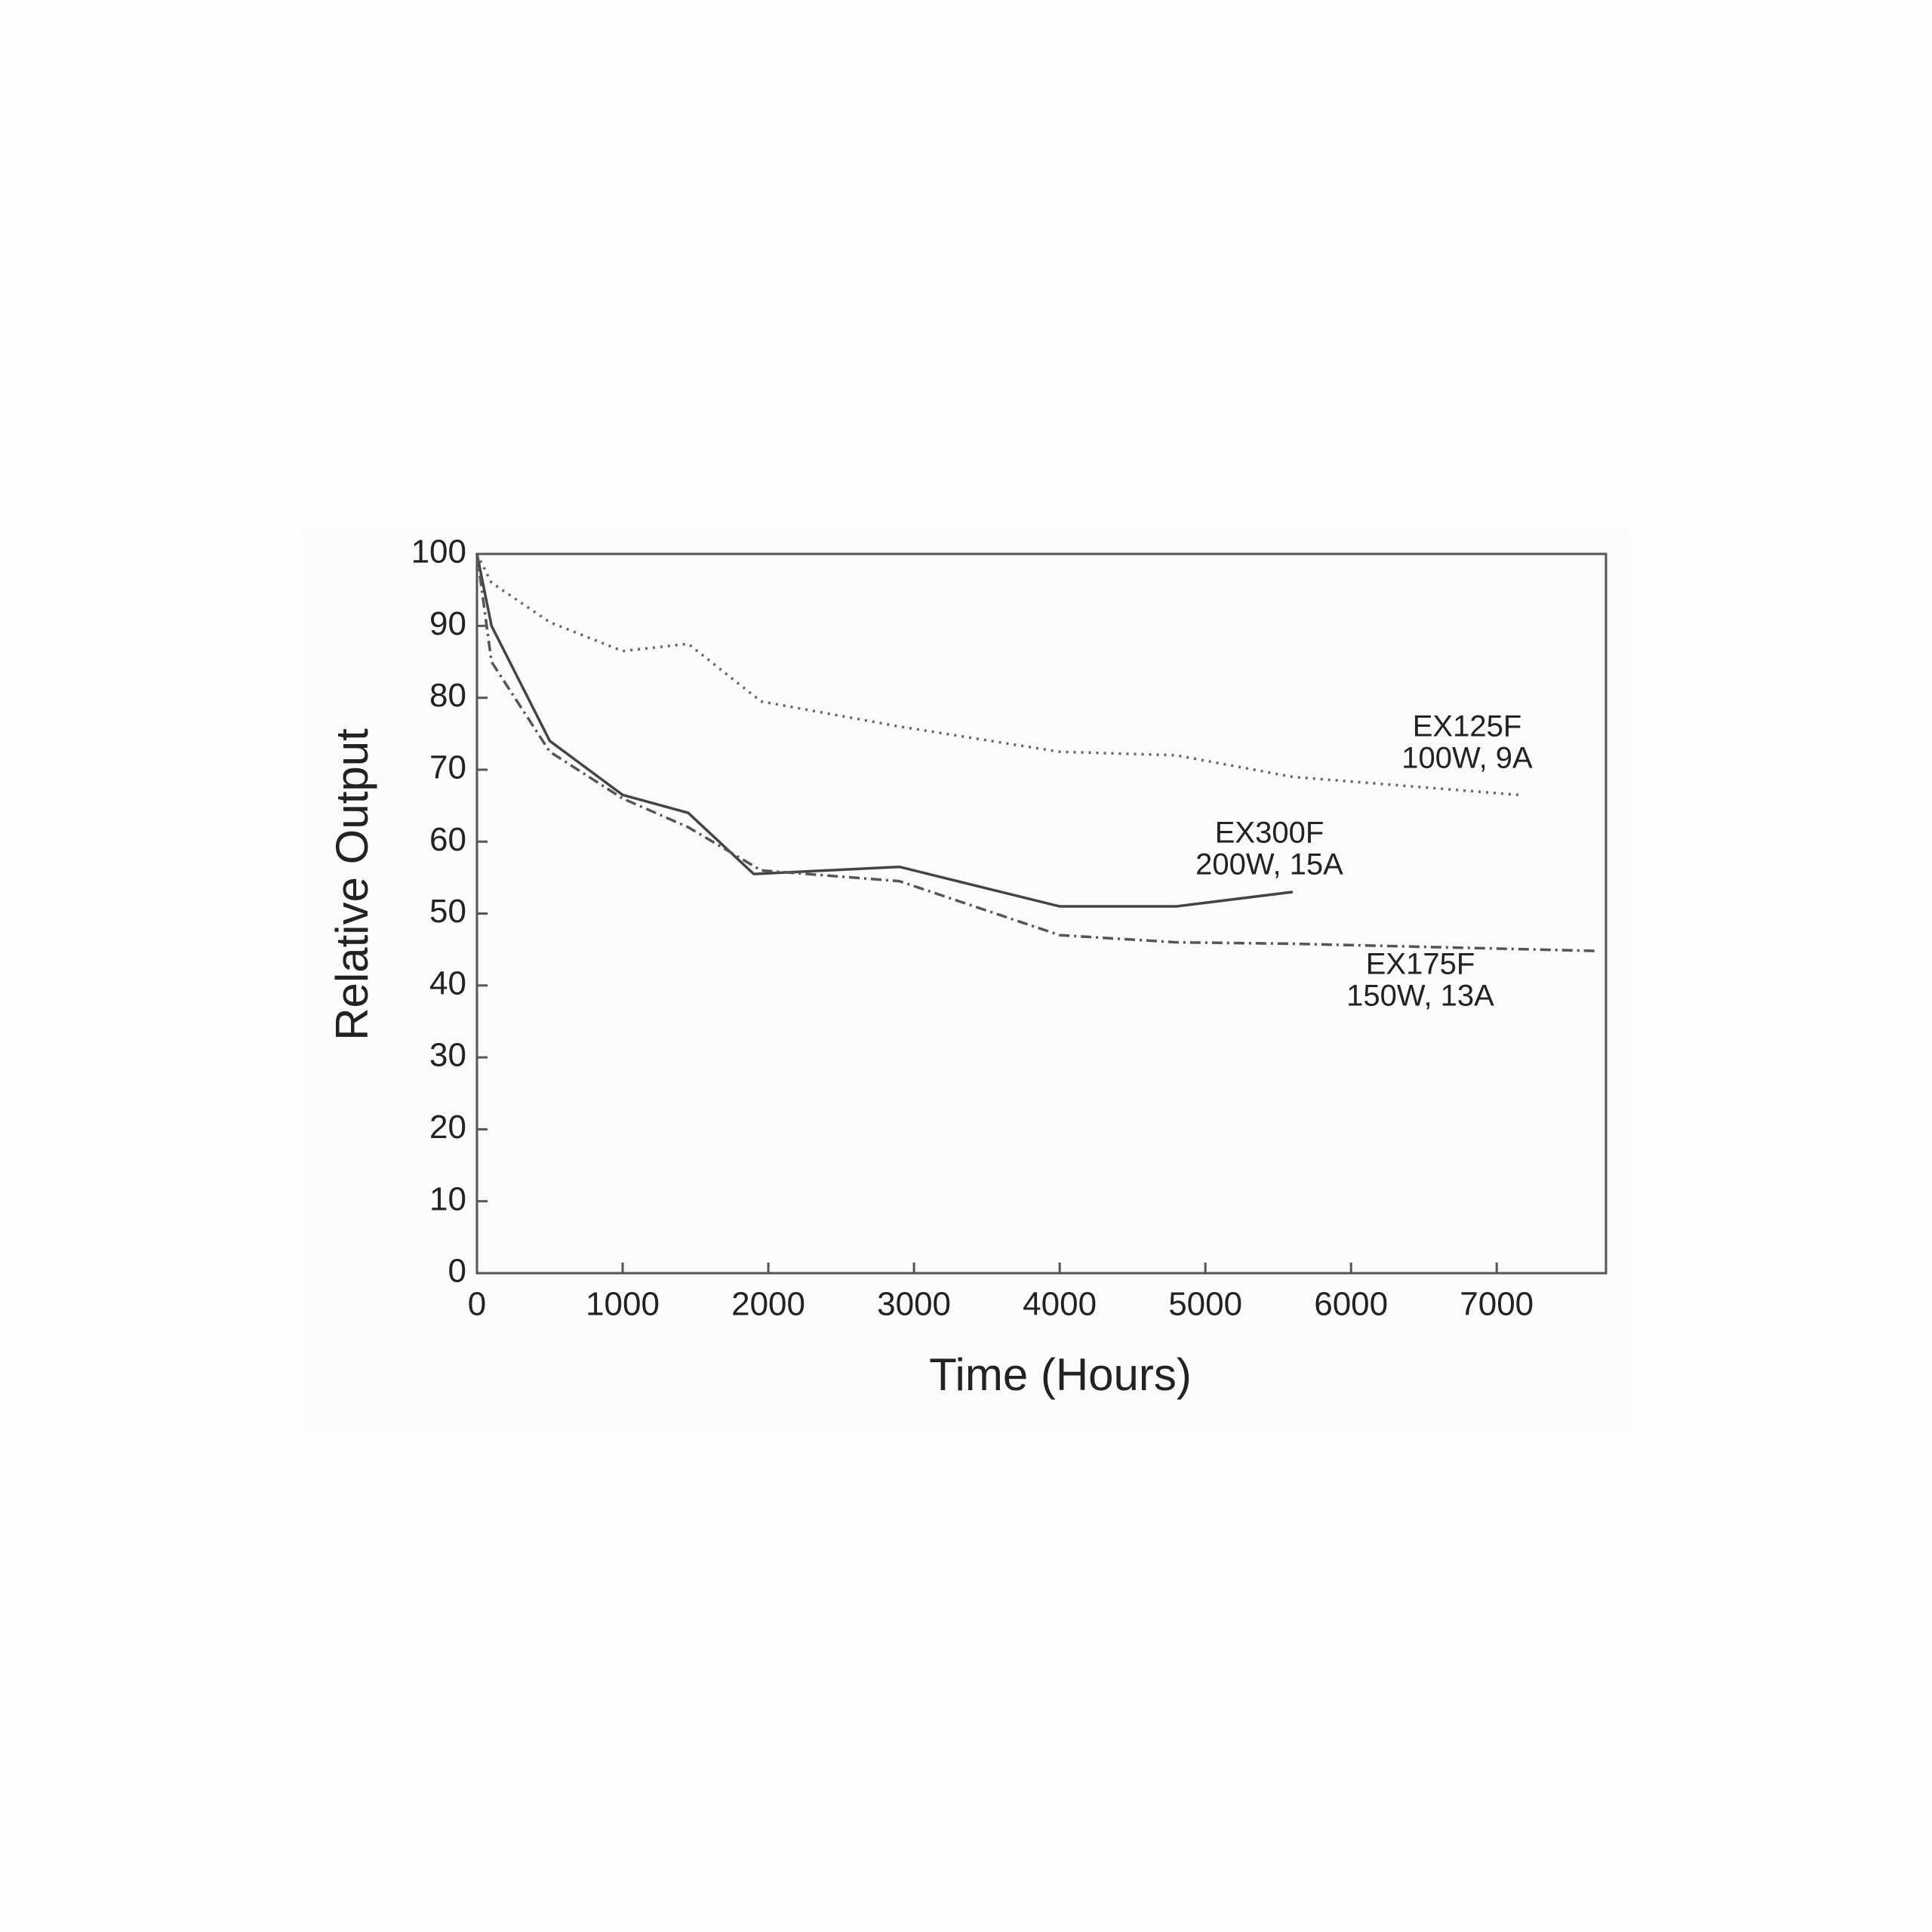 The width and height of the screenshot is (1932, 1932). I want to click on y-tick-label: 90, so click(447, 623).